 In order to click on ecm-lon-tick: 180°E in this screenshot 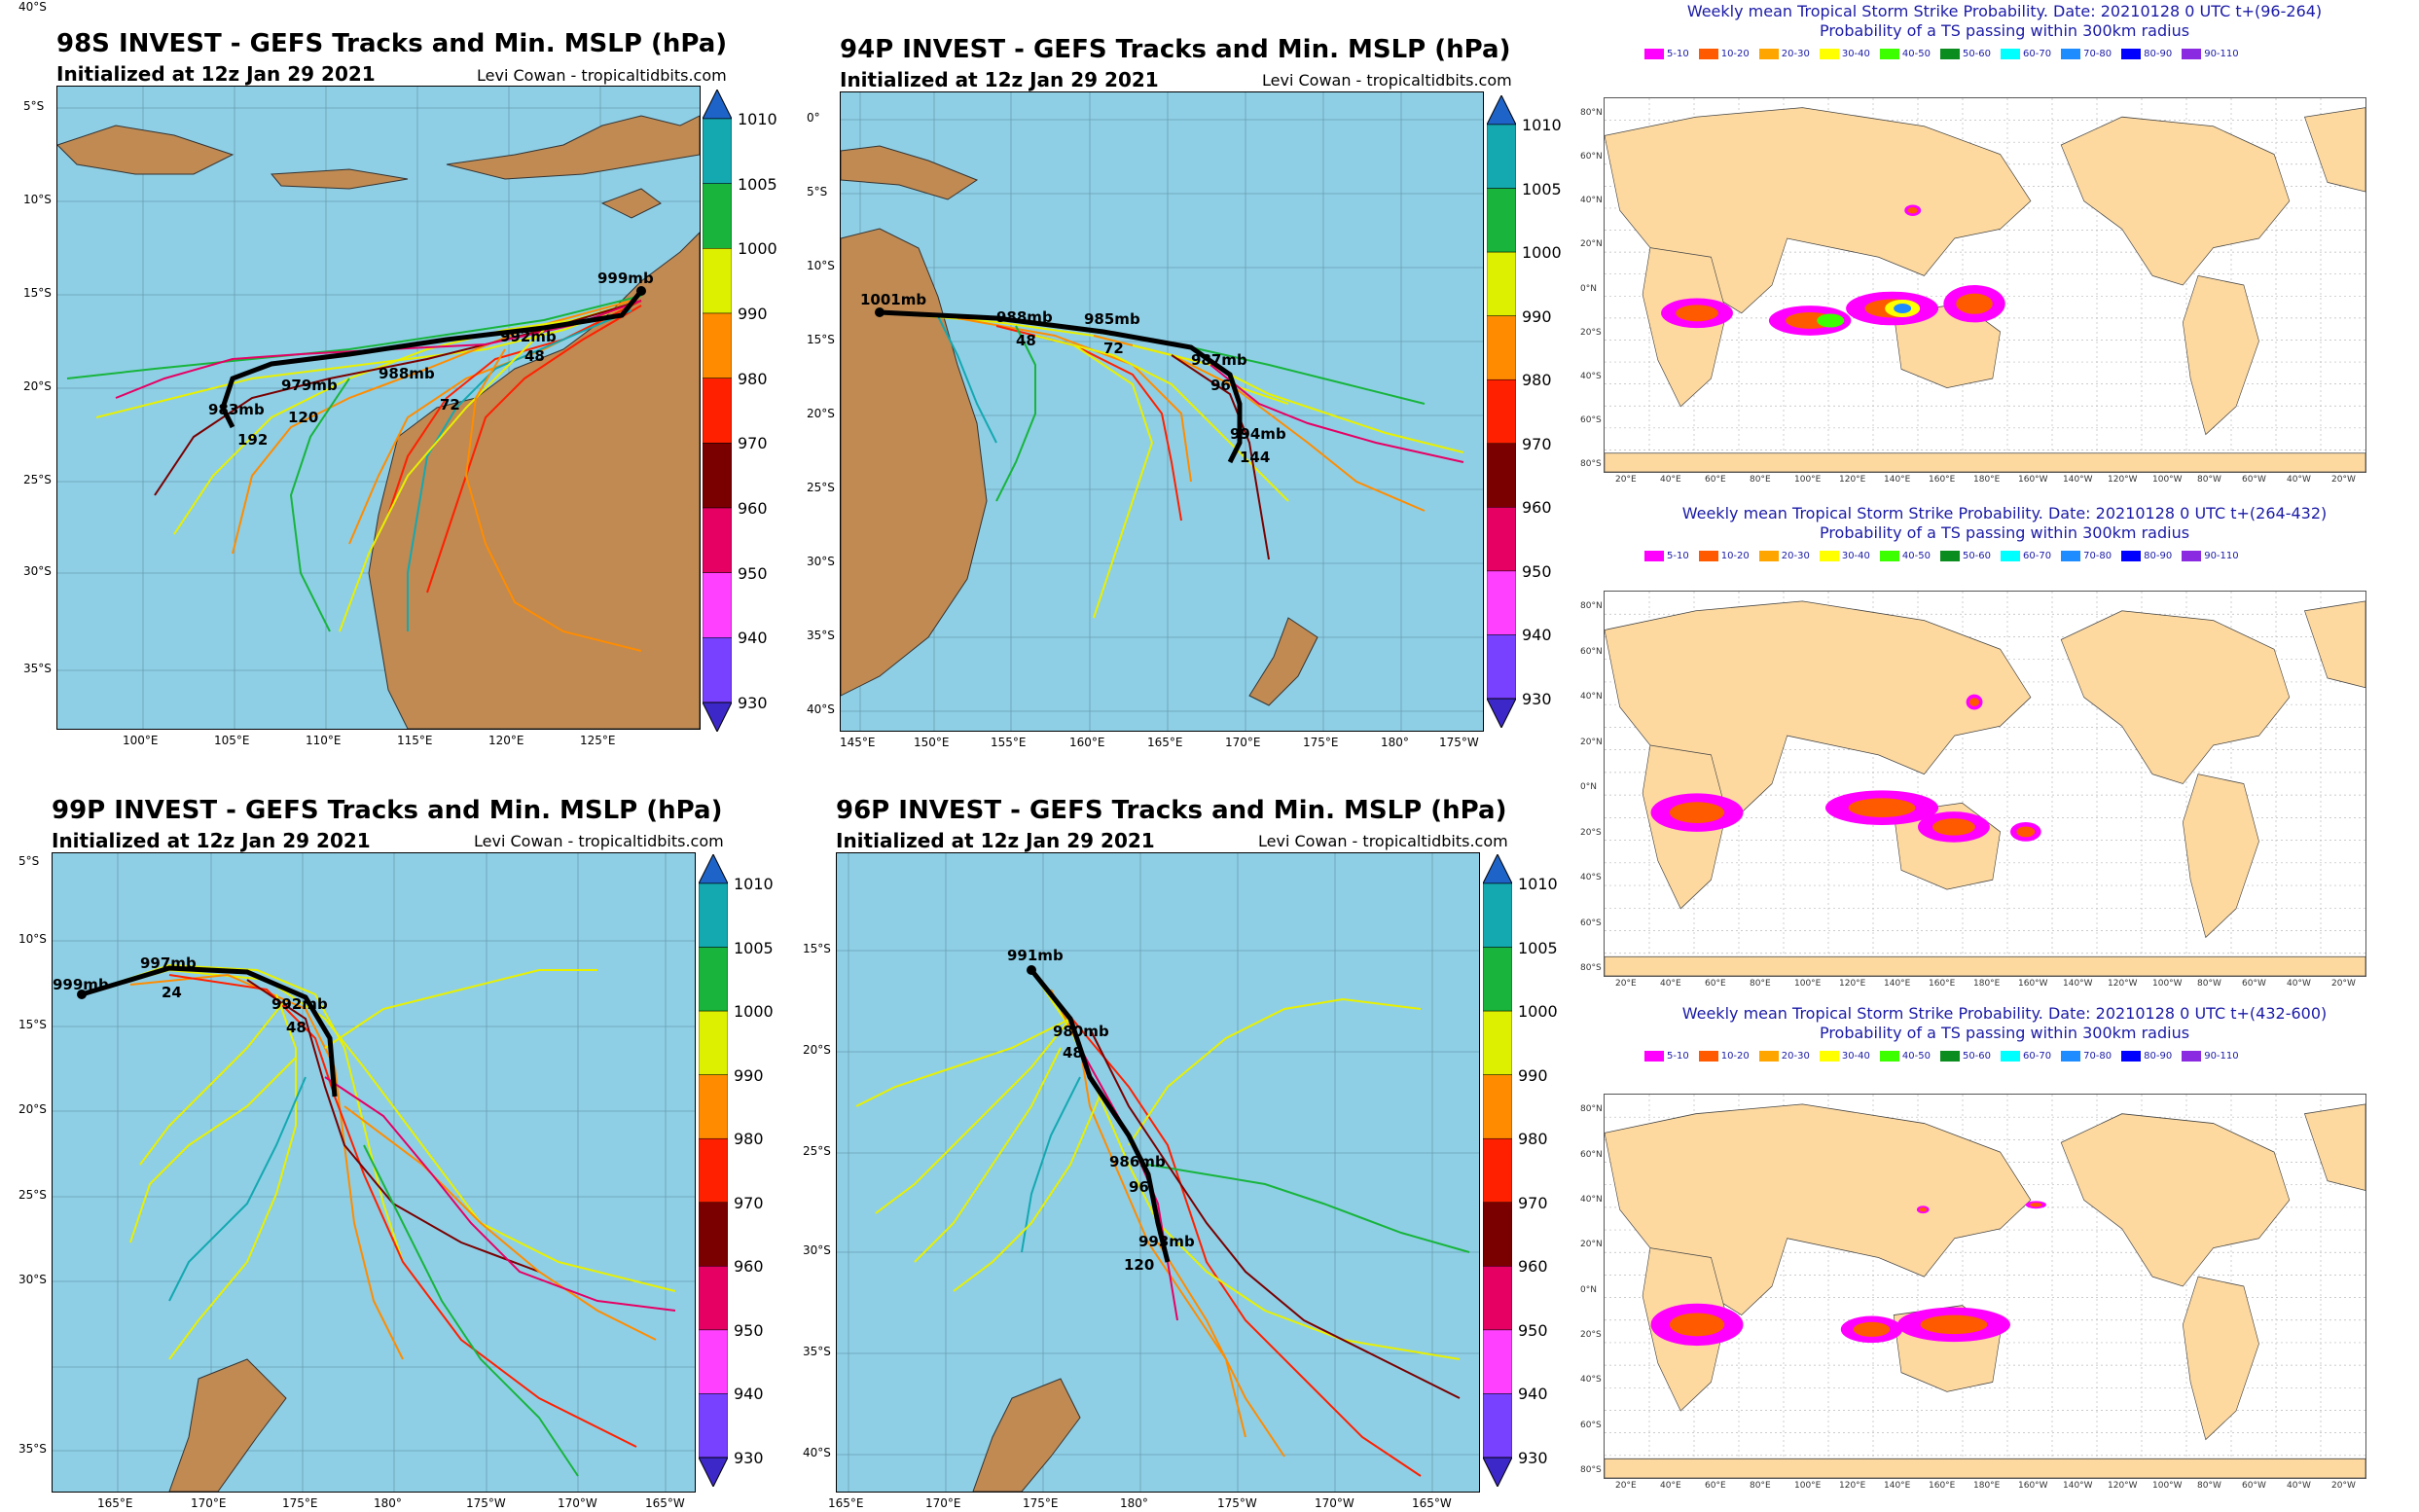, I will do `click(1987, 984)`.